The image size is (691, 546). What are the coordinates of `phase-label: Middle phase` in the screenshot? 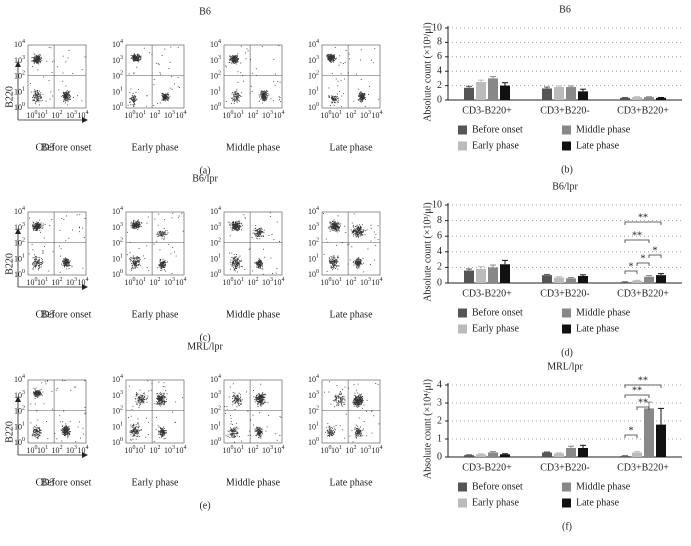 It's located at (253, 314).